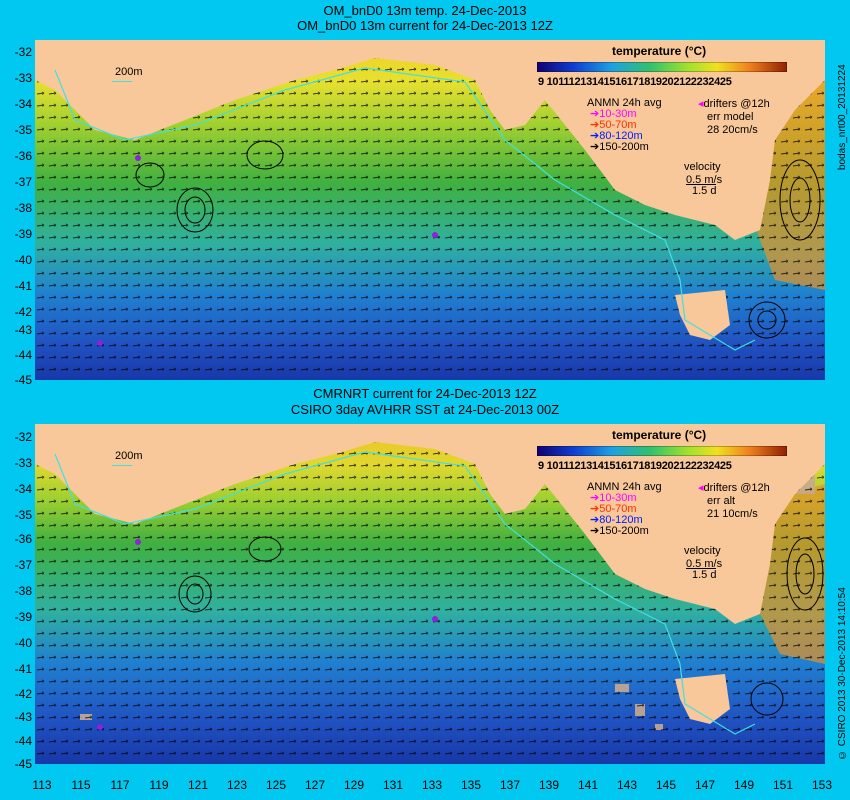  Describe the element at coordinates (425, 409) in the screenshot. I see `panel2-title-line2: CSIRO 3day AVHRR SST at 24-Dec-2013 00Z` at that location.